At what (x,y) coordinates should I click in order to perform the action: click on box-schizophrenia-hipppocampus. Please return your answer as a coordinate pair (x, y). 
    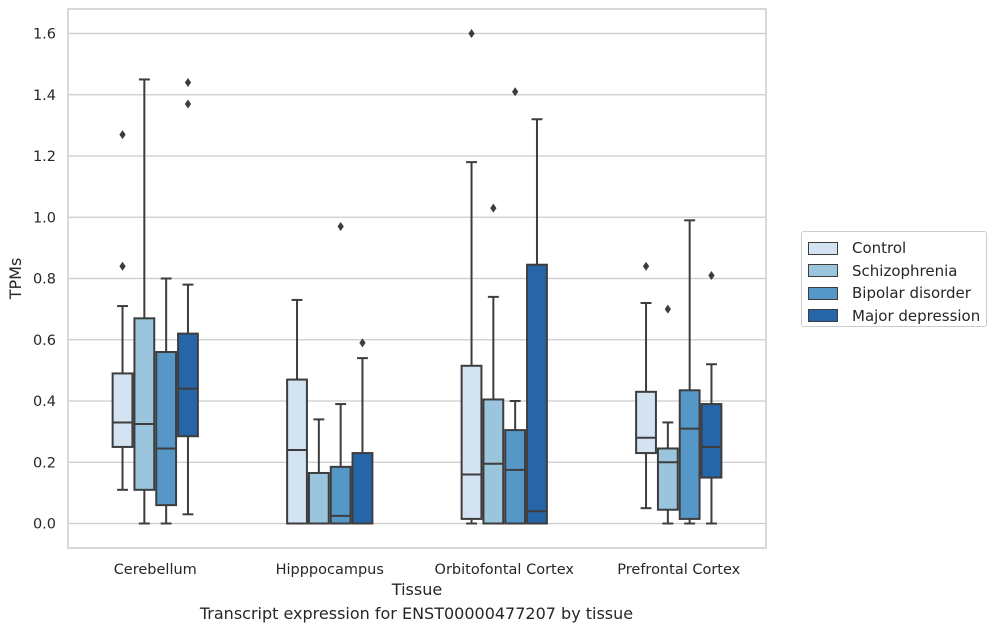
    Looking at the image, I should click on (318, 471).